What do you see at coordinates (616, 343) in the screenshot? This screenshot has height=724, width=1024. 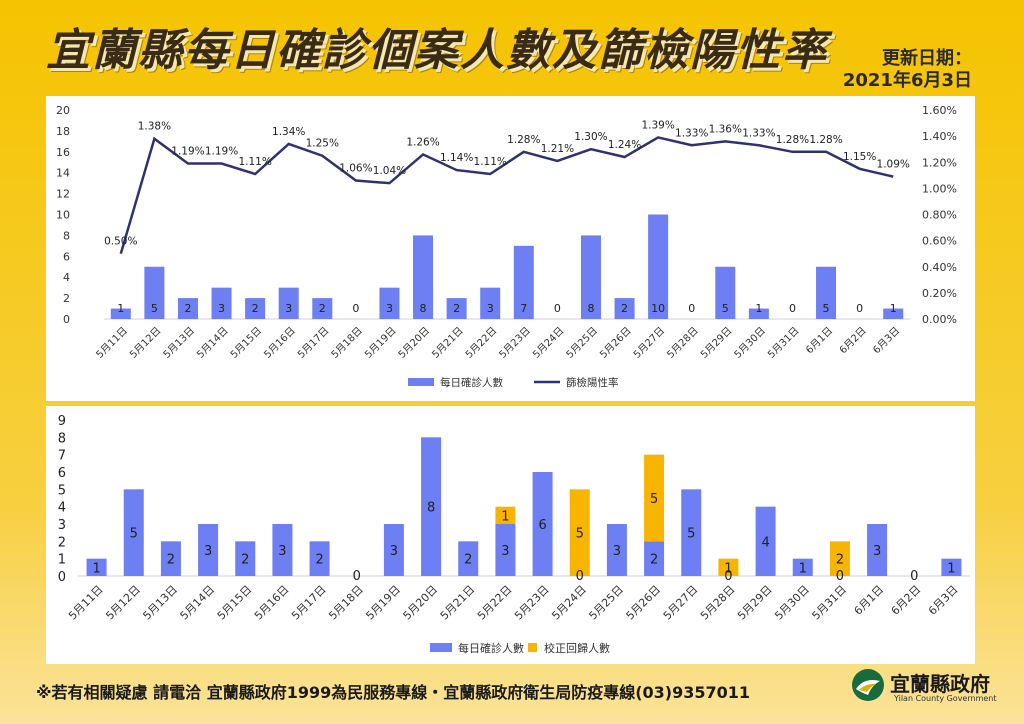 I see `x-tick-label: 5月26日` at bounding box center [616, 343].